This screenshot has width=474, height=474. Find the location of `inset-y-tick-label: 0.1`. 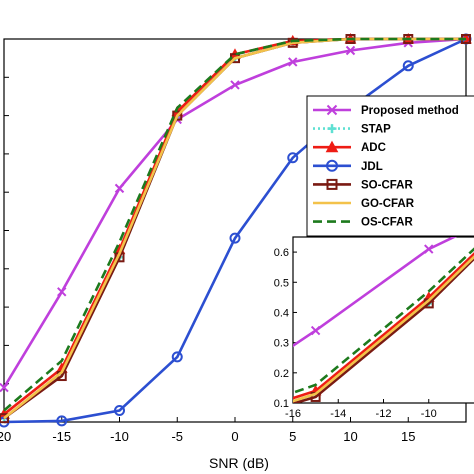

inset-y-tick-label: 0.1 is located at coordinates (281, 404).